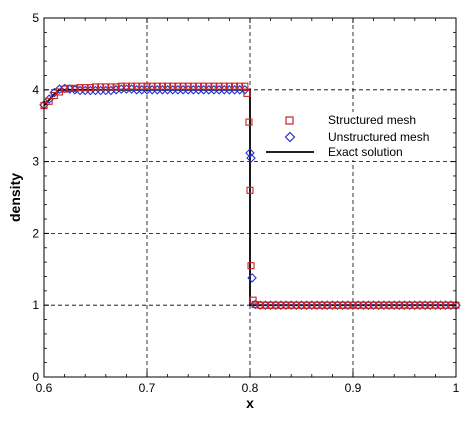 The width and height of the screenshot is (473, 421). Describe the element at coordinates (378, 137) in the screenshot. I see `legend-unstructured-label: Unstructured mesh` at that location.